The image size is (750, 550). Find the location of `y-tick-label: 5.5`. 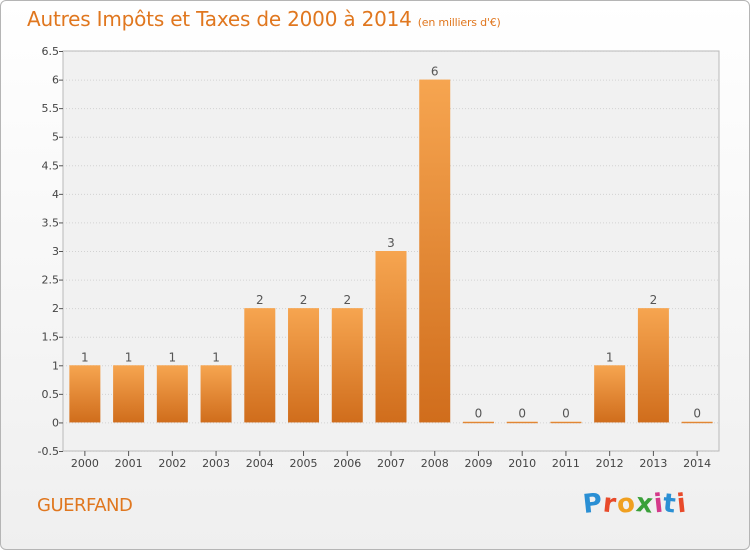

y-tick-label: 5.5 is located at coordinates (51, 108).